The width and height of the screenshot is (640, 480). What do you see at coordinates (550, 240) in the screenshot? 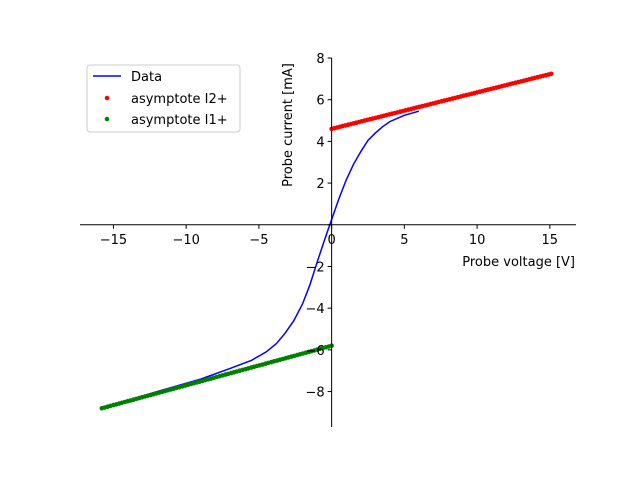
I see `x-tick-label: 15` at bounding box center [550, 240].